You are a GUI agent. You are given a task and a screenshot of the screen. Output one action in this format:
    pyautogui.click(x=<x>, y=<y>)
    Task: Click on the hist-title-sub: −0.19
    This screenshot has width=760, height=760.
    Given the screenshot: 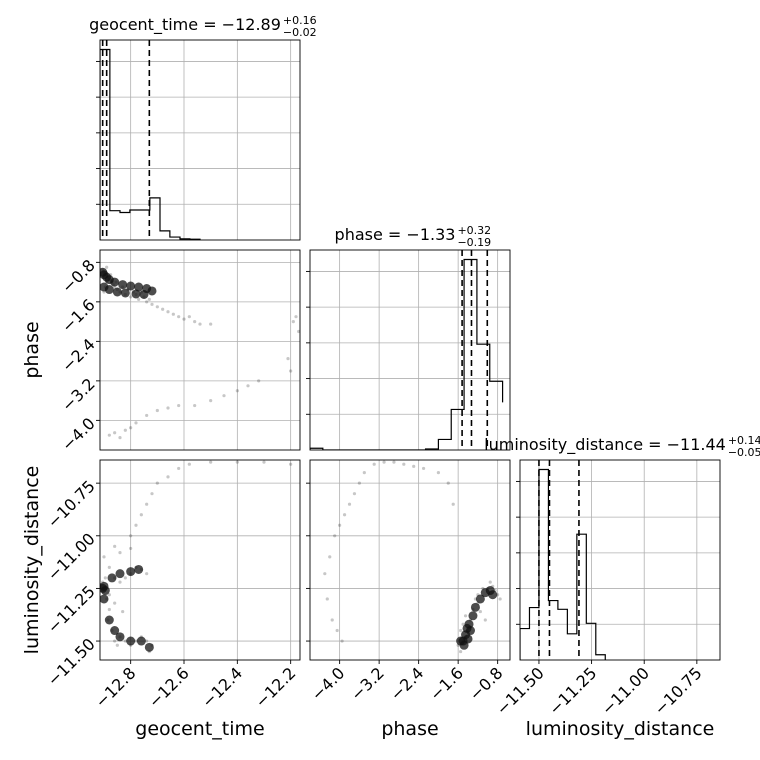 What is the action you would take?
    pyautogui.click(x=474, y=242)
    